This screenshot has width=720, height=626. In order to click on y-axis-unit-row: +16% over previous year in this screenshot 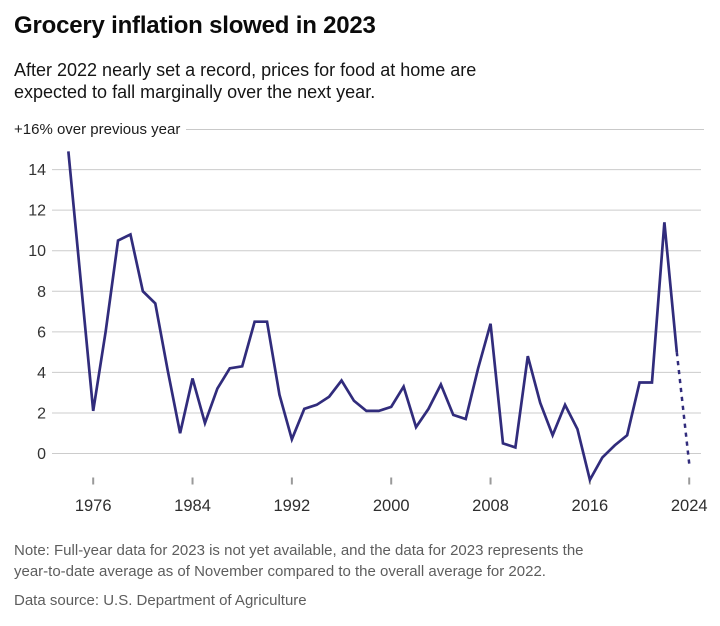, I will do `click(359, 129)`.